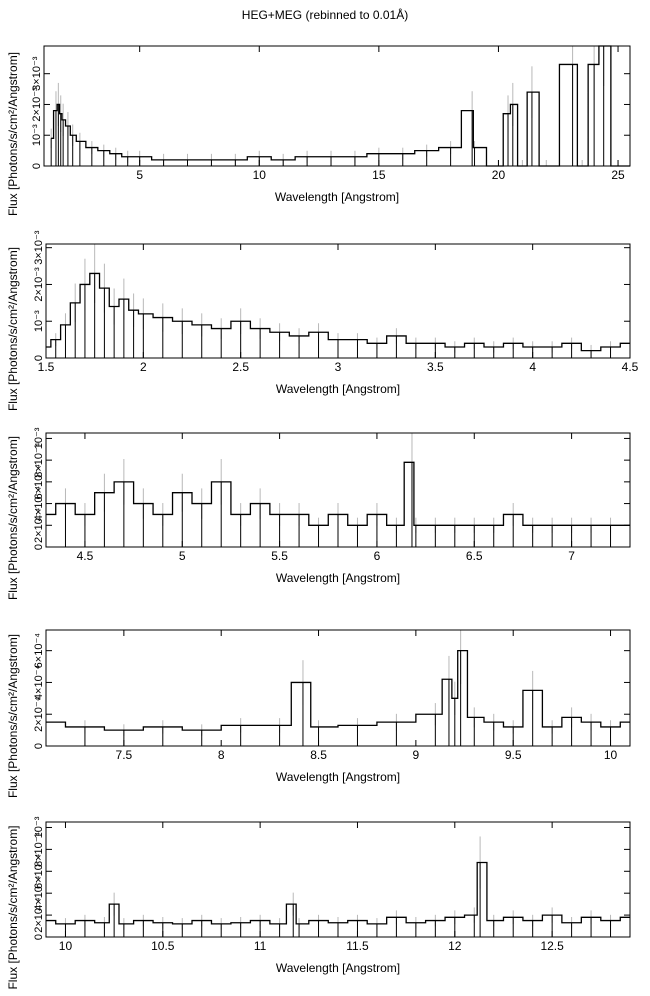 This screenshot has height=996, width=650. Describe the element at coordinates (474, 556) in the screenshot. I see `x-tick-label: 6.5` at that location.